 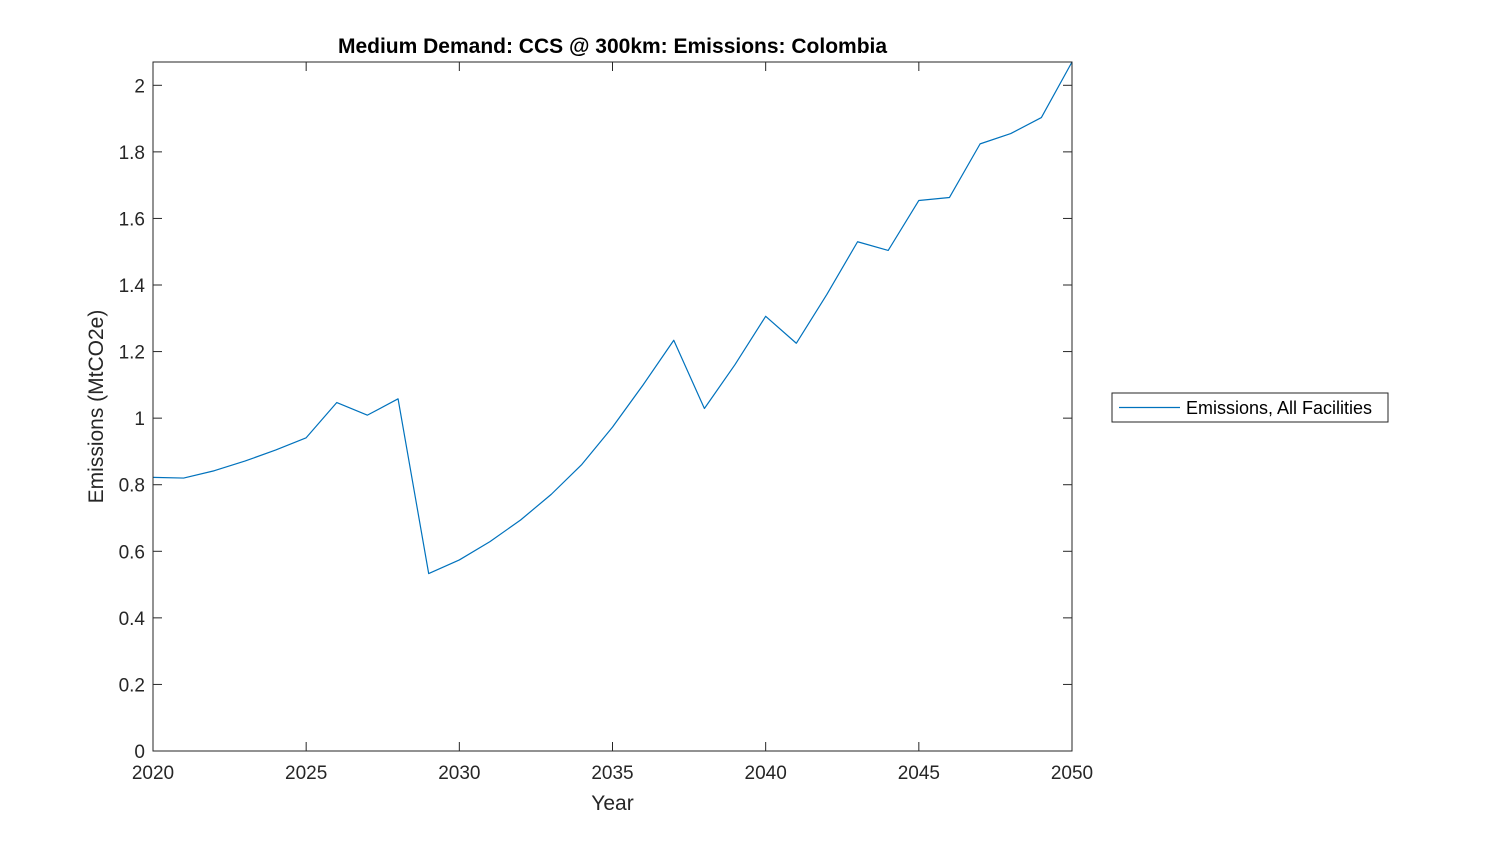 What do you see at coordinates (459, 773) in the screenshot?
I see `x-tick-label: 2030` at bounding box center [459, 773].